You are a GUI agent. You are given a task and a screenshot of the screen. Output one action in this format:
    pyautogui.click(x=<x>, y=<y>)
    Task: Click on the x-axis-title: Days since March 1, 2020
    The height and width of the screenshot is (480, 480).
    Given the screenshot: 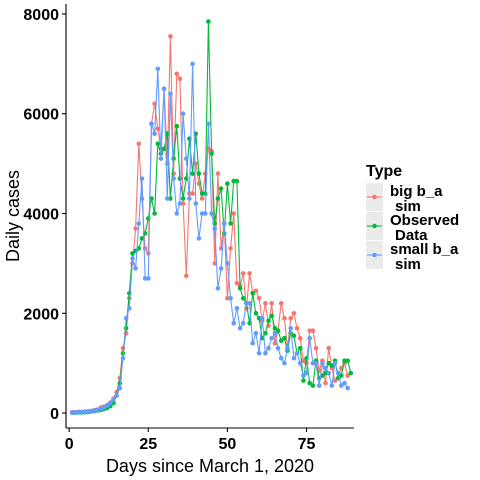 What is the action you would take?
    pyautogui.click(x=210, y=466)
    